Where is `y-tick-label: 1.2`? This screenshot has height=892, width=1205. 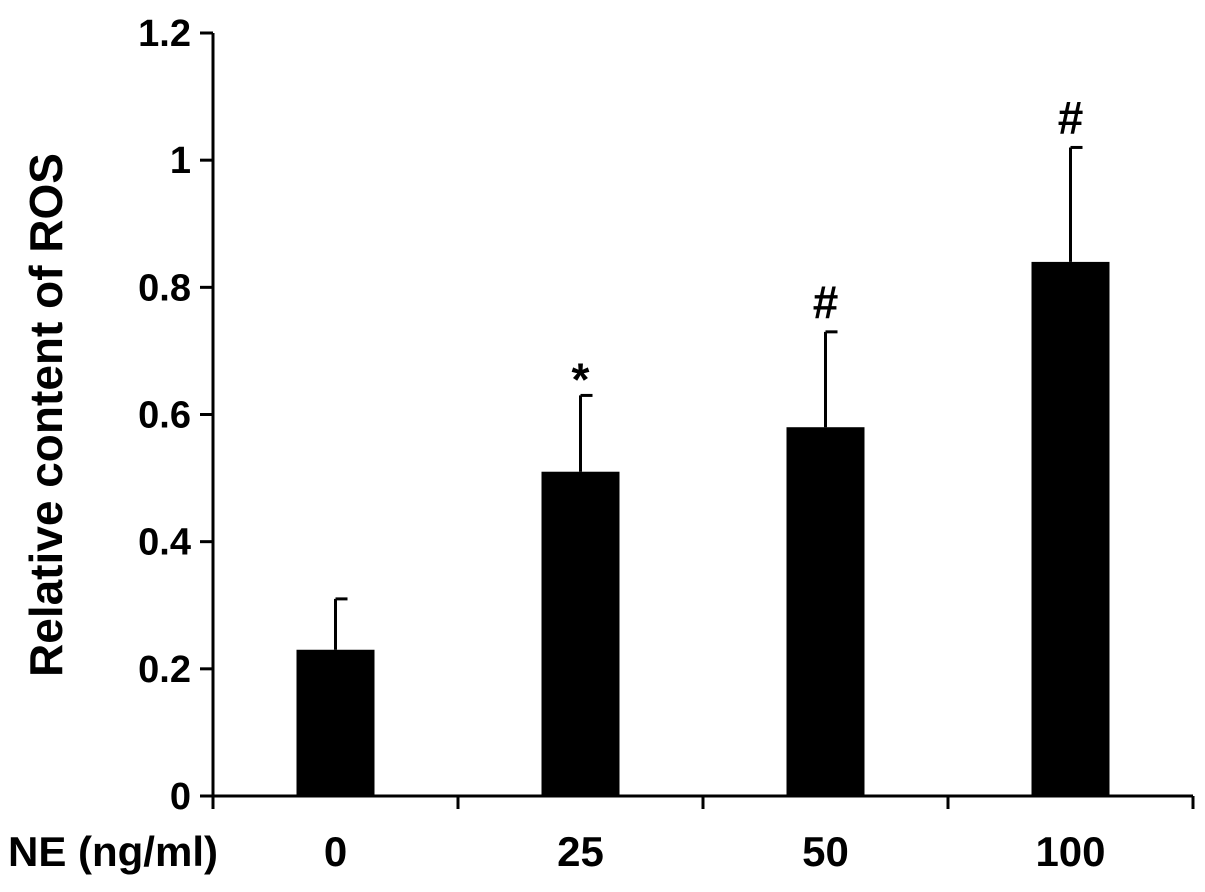
y-tick-label: 1.2 is located at coordinates (164, 34).